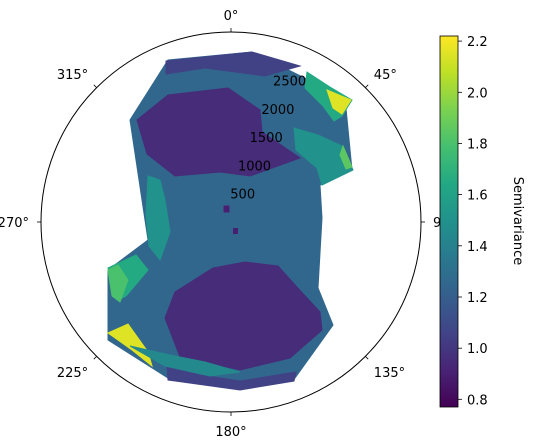 This screenshot has height=442, width=535. What do you see at coordinates (346, 157) in the screenshot?
I see `contour-region-east-spike` at bounding box center [346, 157].